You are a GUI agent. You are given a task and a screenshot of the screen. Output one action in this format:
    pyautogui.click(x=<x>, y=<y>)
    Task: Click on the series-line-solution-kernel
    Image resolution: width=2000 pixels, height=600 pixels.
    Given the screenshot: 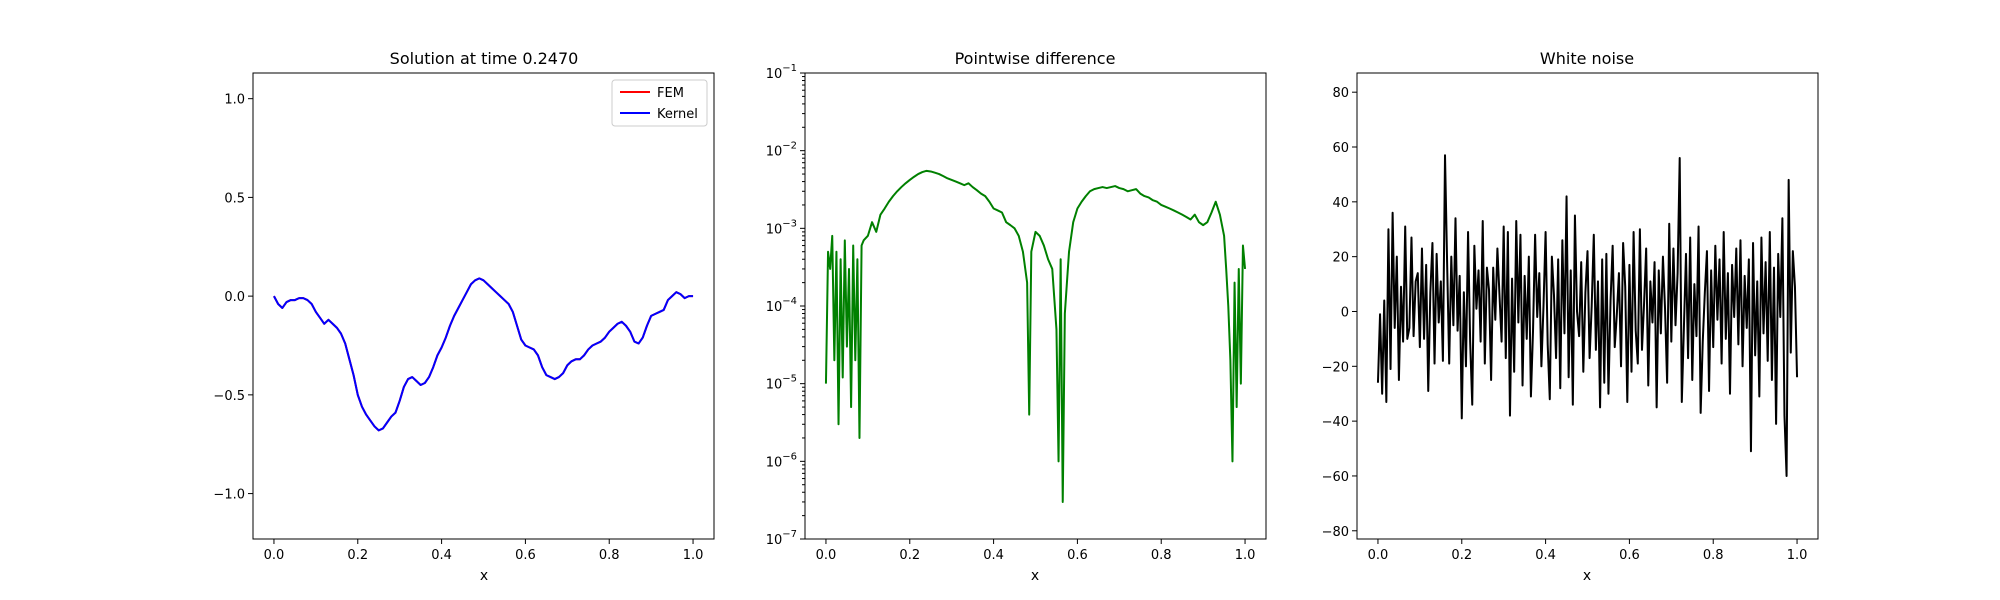 What is the action you would take?
    pyautogui.click(x=483, y=354)
    